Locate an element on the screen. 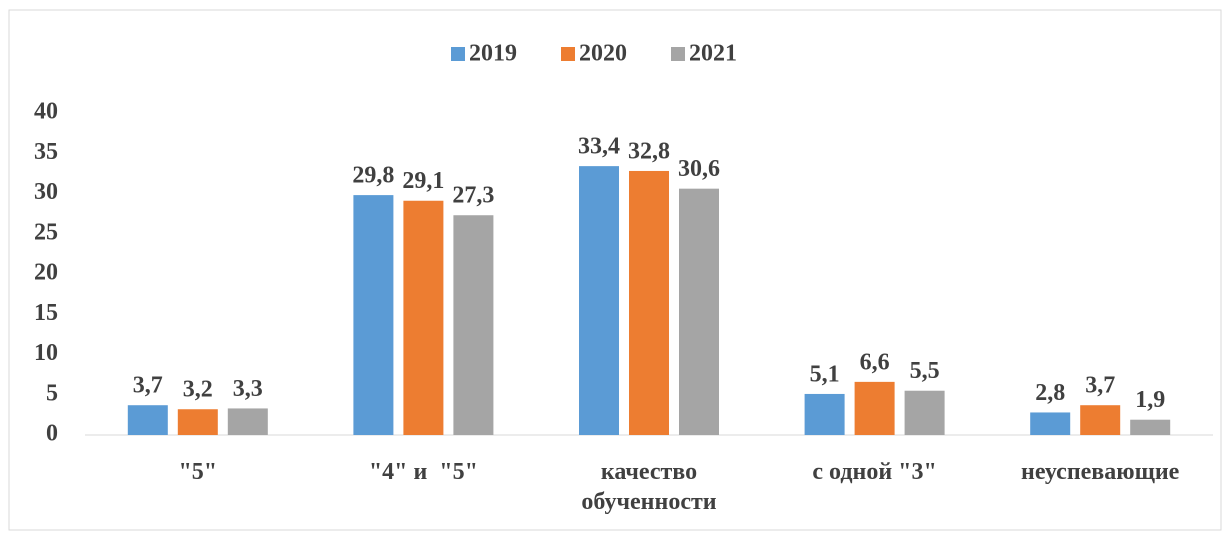 The height and width of the screenshot is (536, 1231). value-label: 3,3 is located at coordinates (248, 389).